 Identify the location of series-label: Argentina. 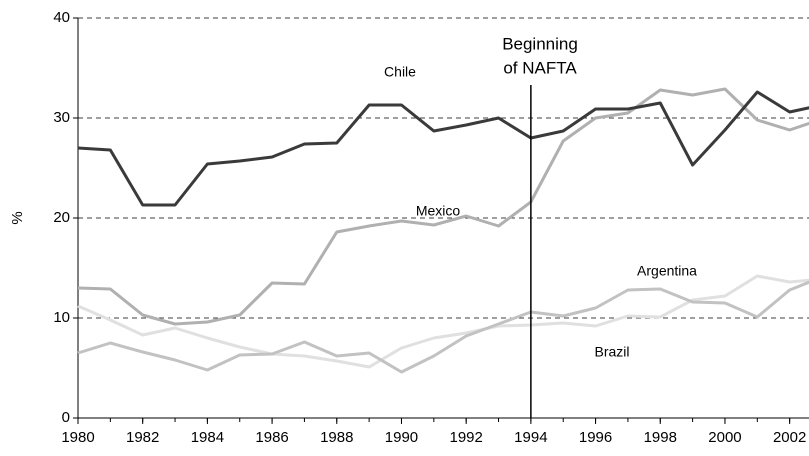
(667, 271).